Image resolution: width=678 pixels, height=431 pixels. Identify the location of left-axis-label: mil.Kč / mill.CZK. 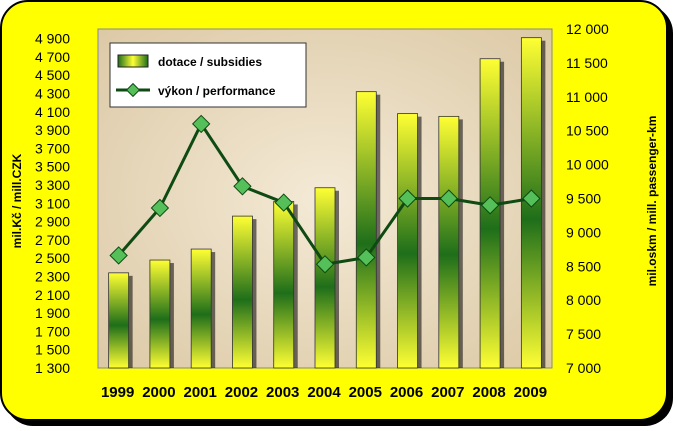
(17, 200).